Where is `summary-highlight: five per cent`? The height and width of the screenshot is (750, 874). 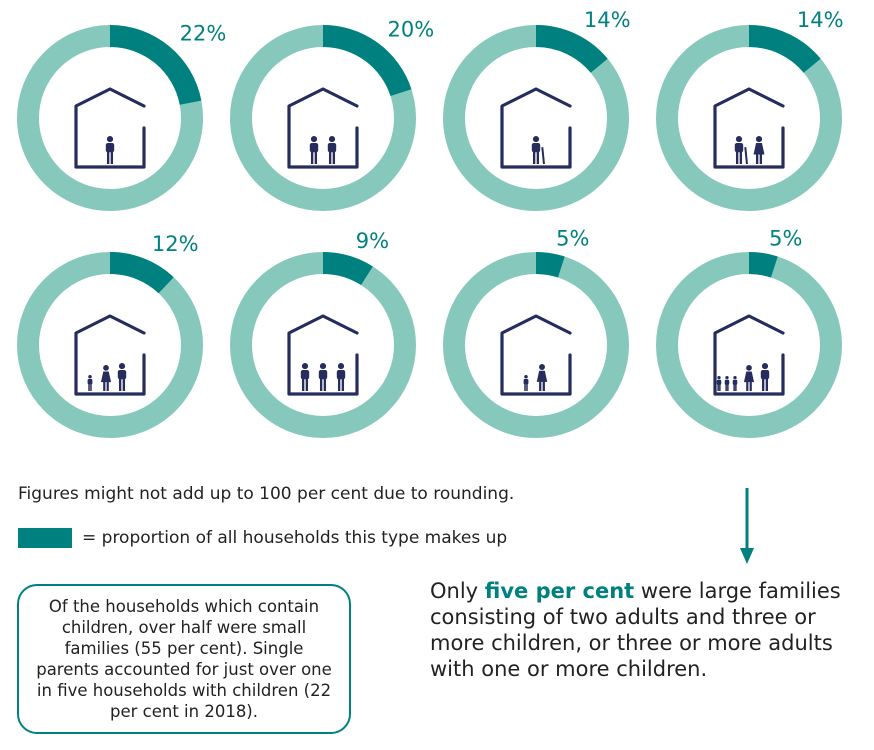
summary-highlight: five per cent is located at coordinates (559, 591).